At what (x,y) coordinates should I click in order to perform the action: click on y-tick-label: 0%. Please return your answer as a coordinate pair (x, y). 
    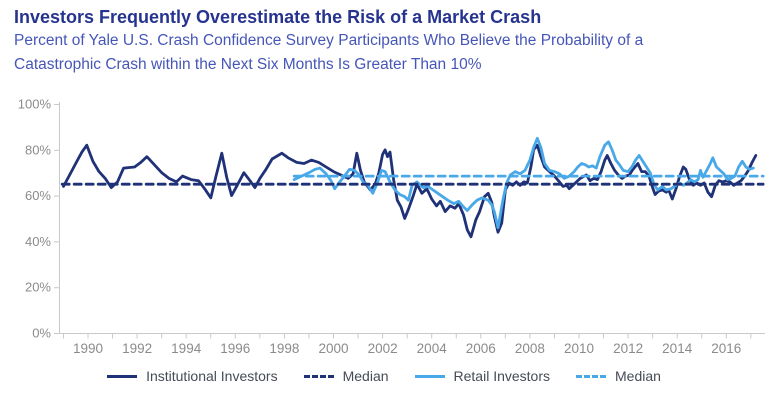
    Looking at the image, I should click on (41, 333).